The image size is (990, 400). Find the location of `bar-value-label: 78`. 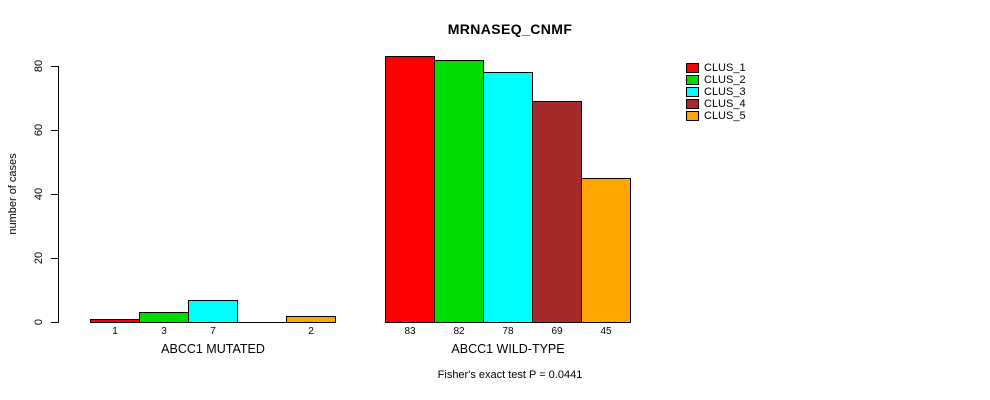

bar-value-label: 78 is located at coordinates (508, 331).